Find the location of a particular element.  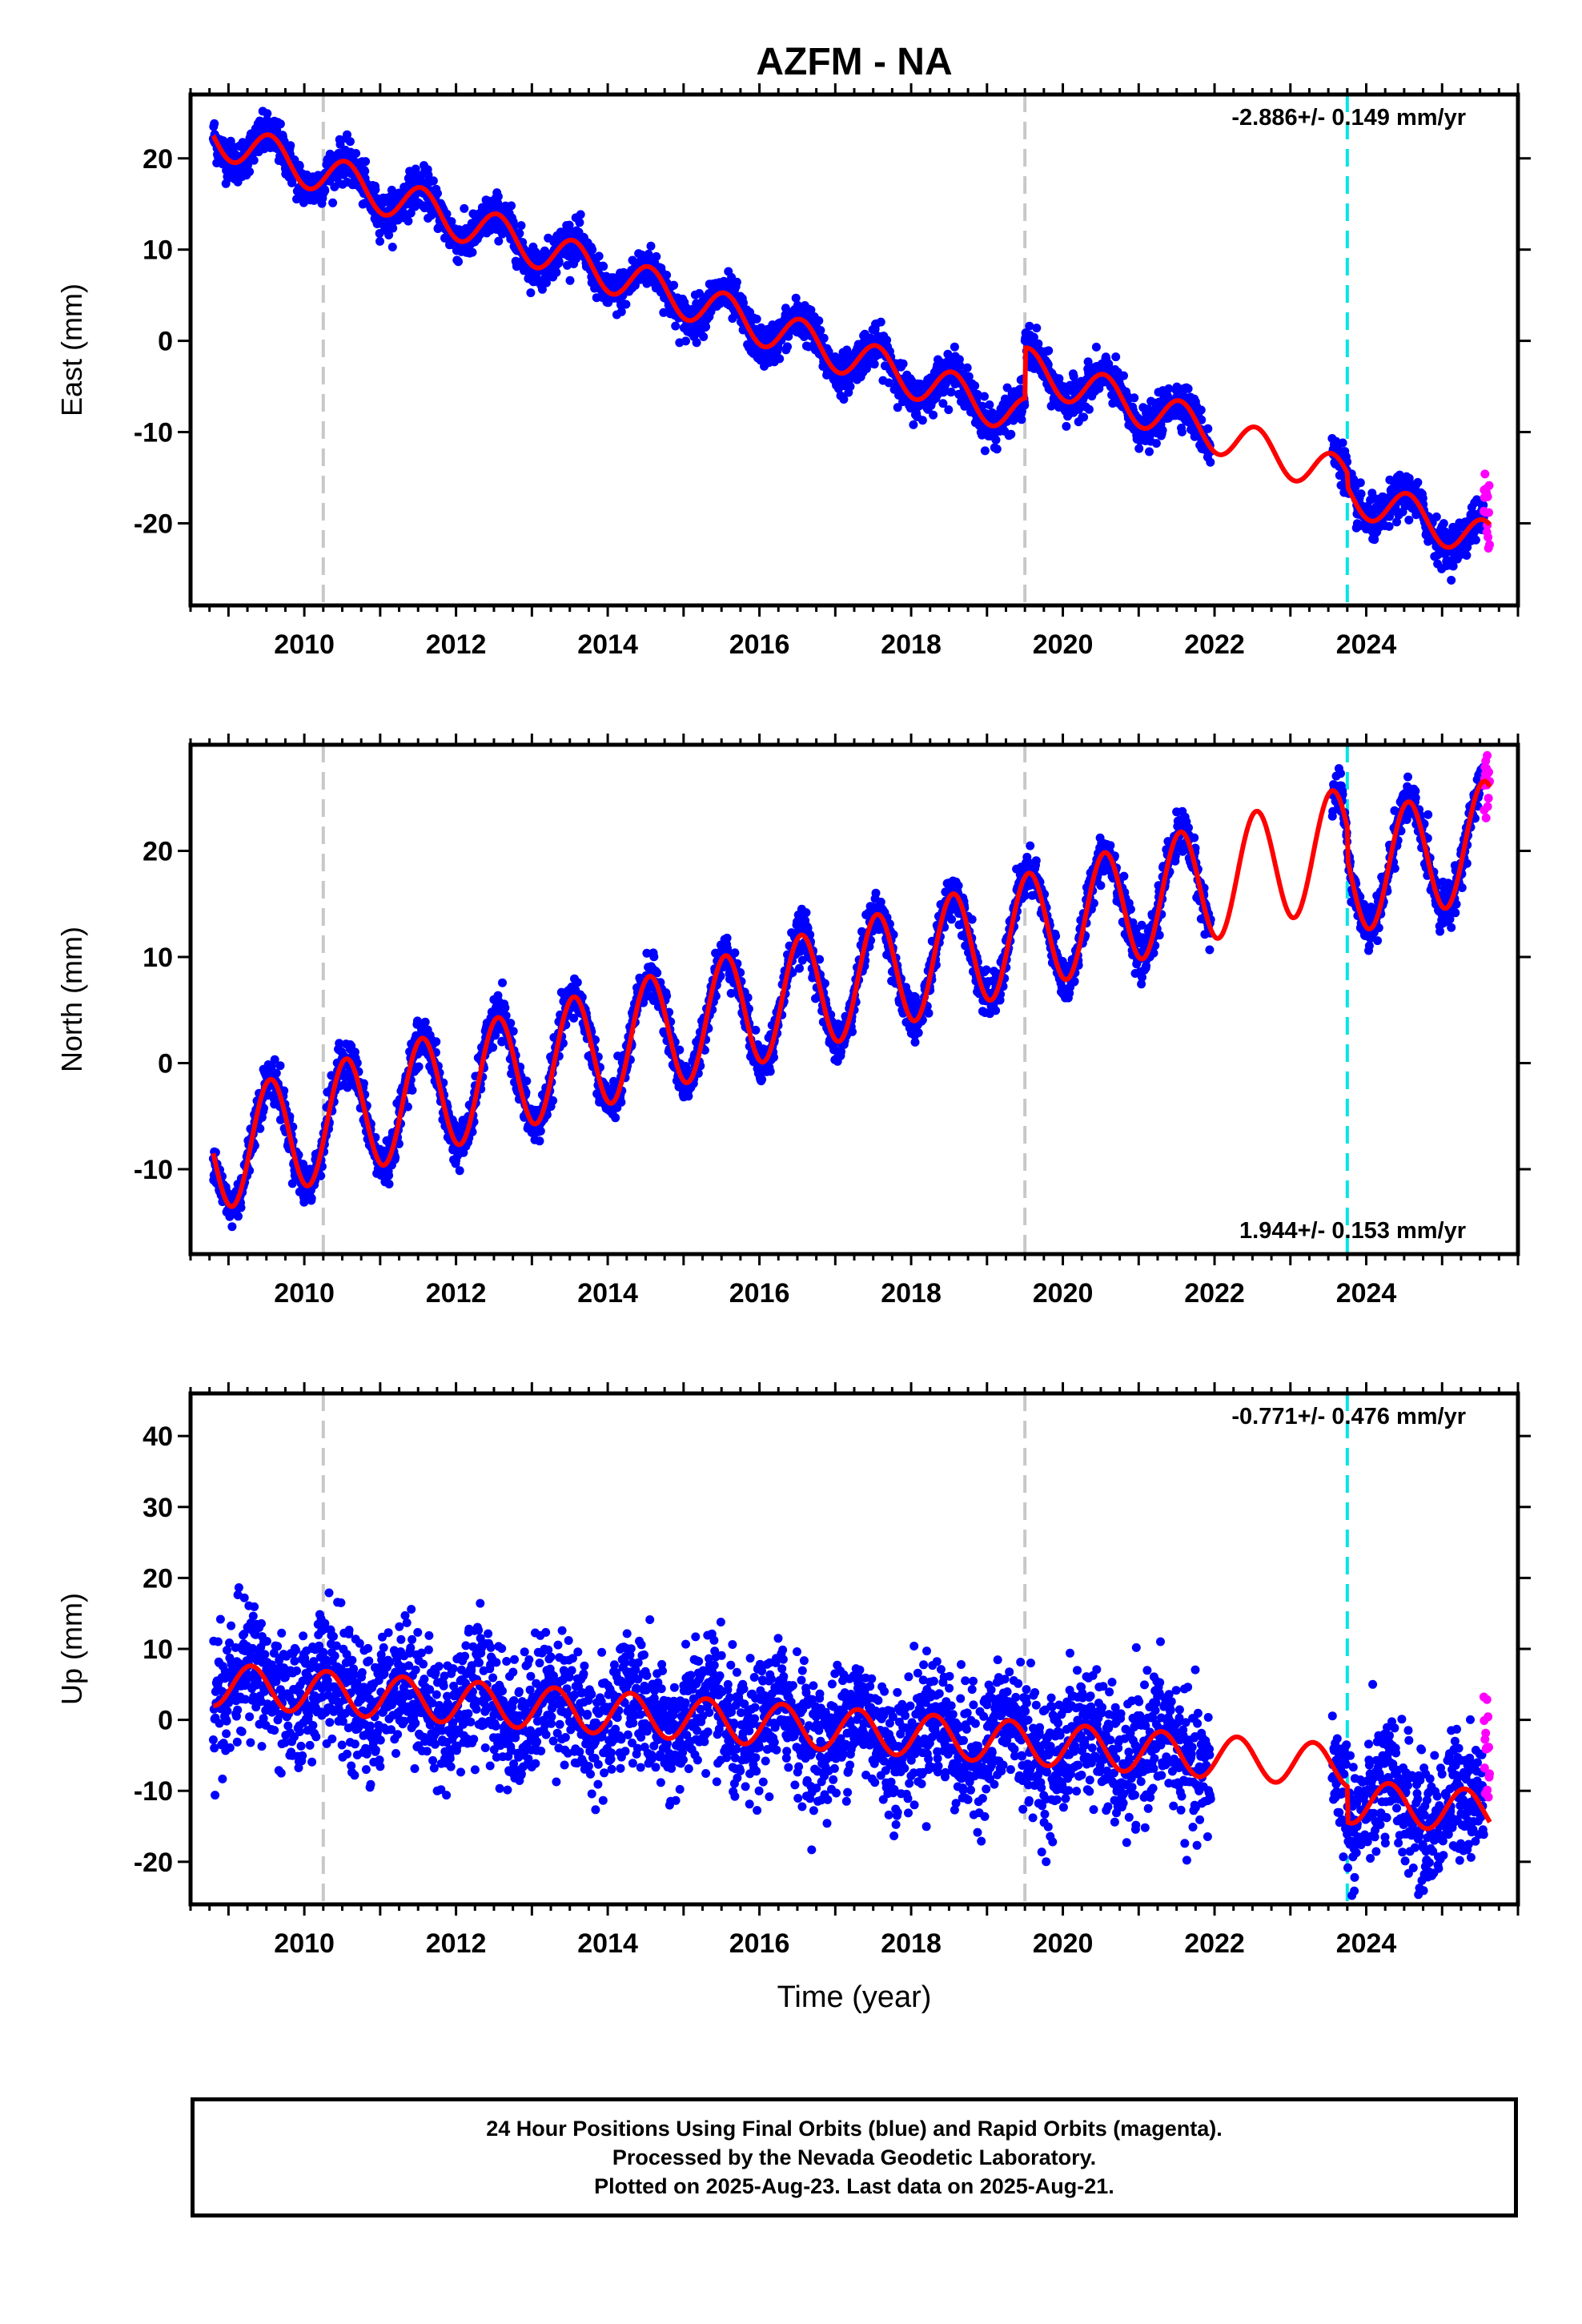

velocity-label: -2.886+/- 0.149 mm/yr is located at coordinates (1349, 118).